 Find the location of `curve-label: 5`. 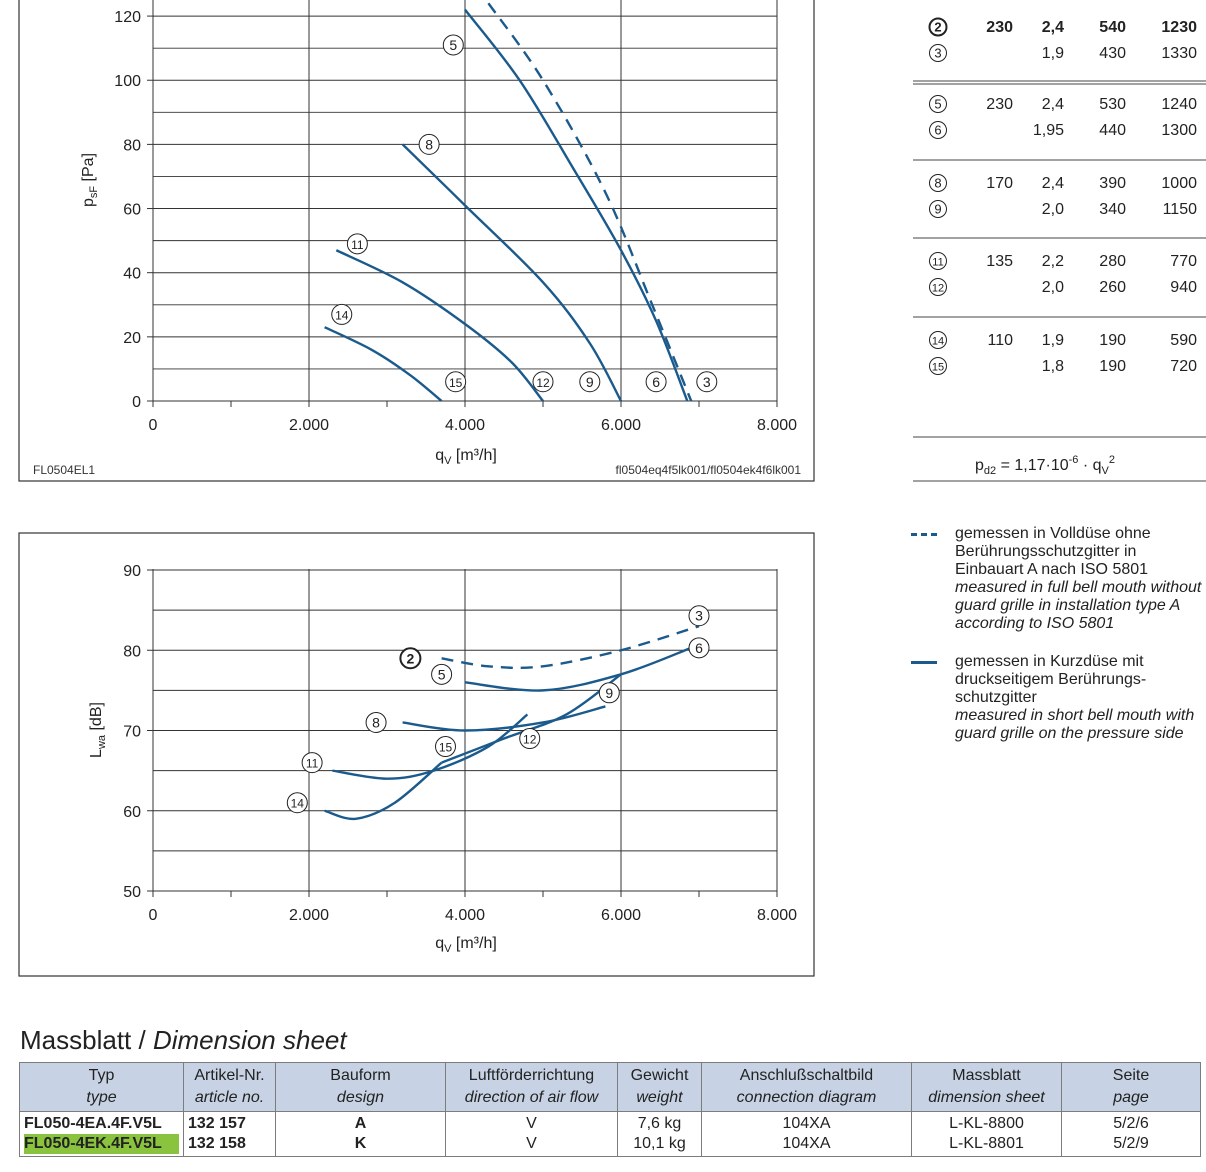

curve-label: 5 is located at coordinates (453, 45).